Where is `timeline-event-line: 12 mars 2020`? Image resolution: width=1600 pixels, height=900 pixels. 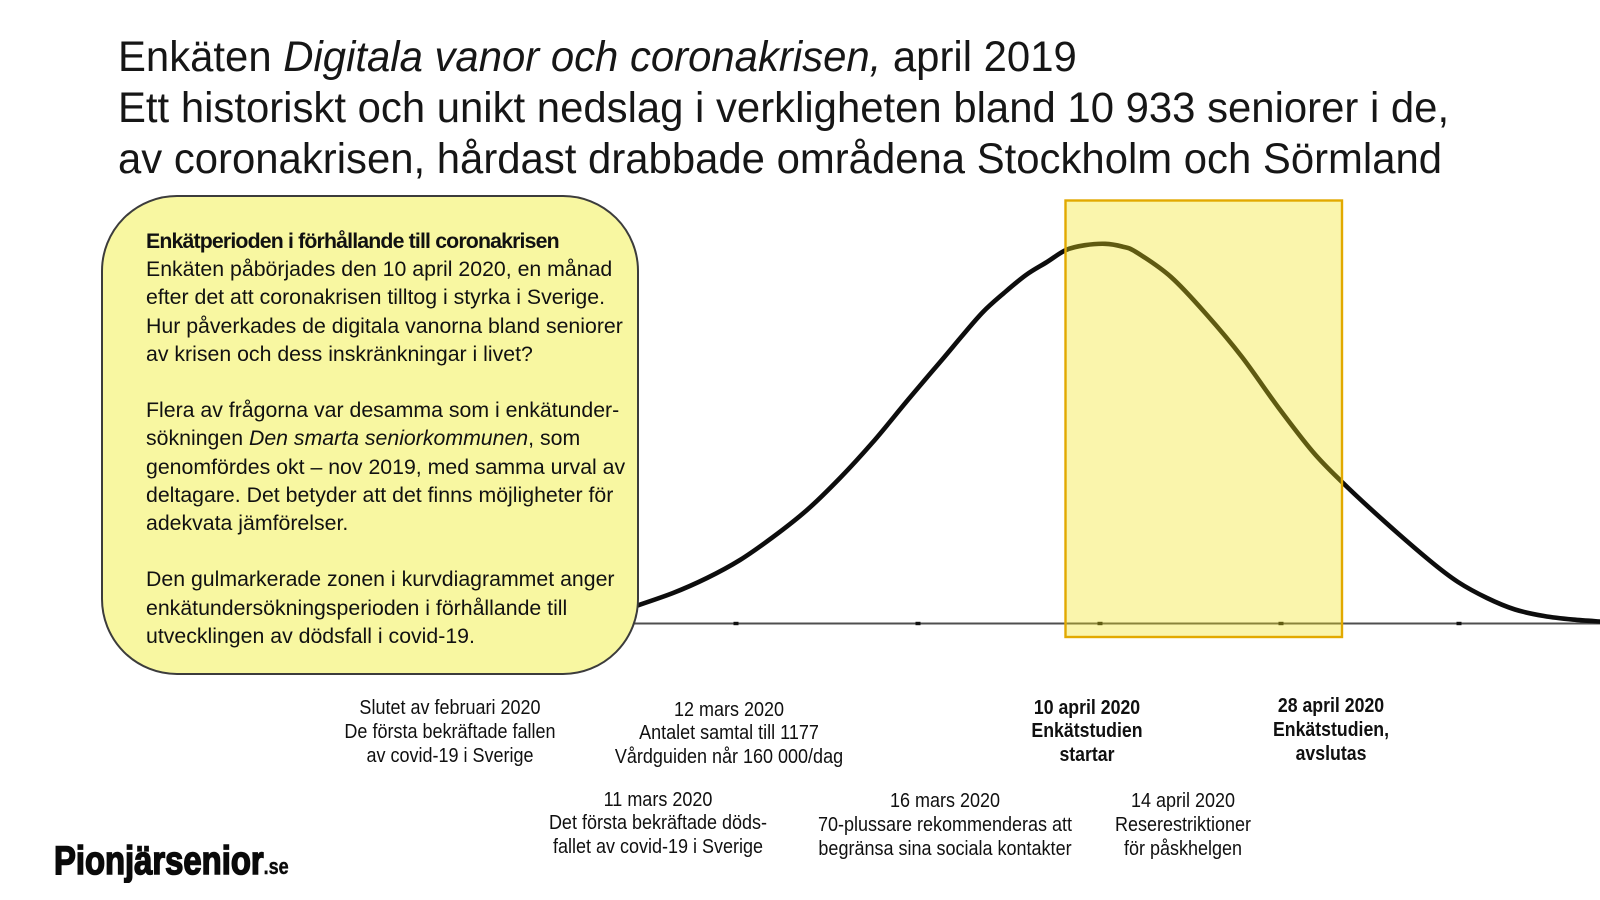
timeline-event-line: 12 mars 2020 is located at coordinates (728, 709).